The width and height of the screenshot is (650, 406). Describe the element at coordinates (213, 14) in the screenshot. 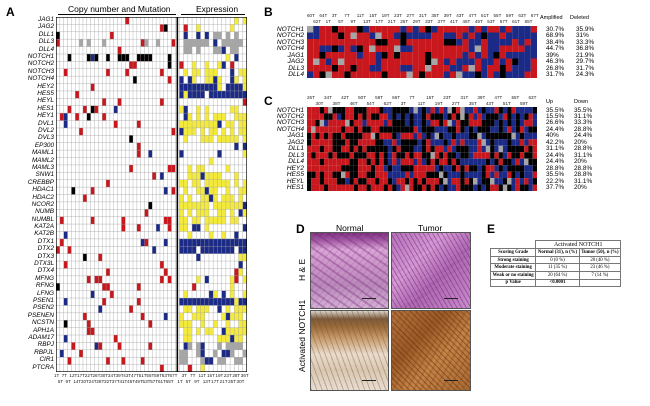

I see `panel-a-header-line-right` at that location.